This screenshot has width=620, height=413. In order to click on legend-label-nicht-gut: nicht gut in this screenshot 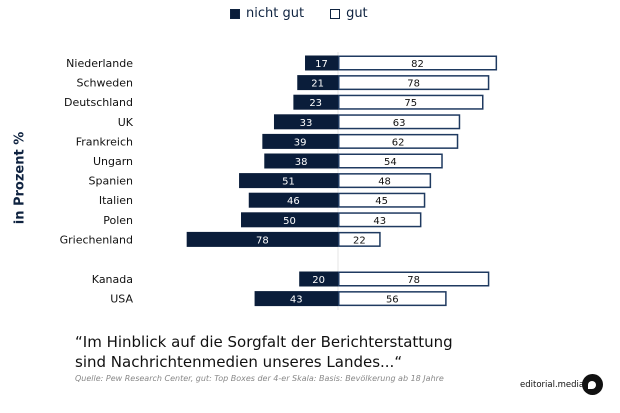, I will do `click(275, 13)`.